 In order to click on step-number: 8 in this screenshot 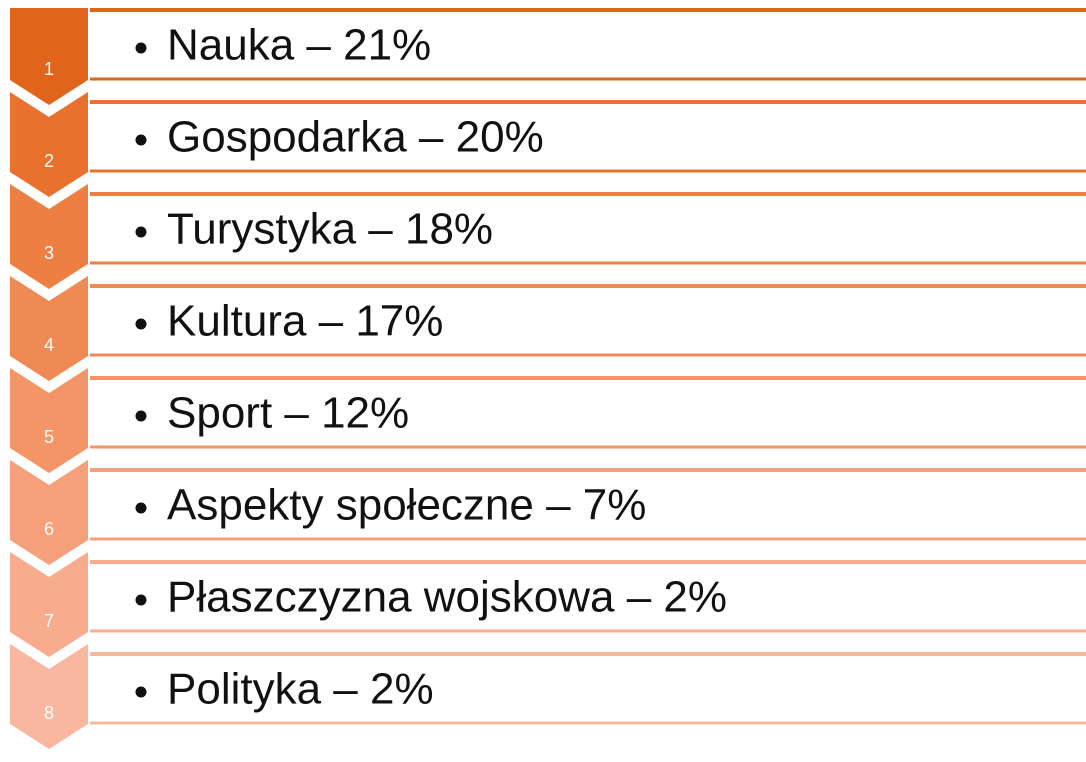, I will do `click(49, 713)`.